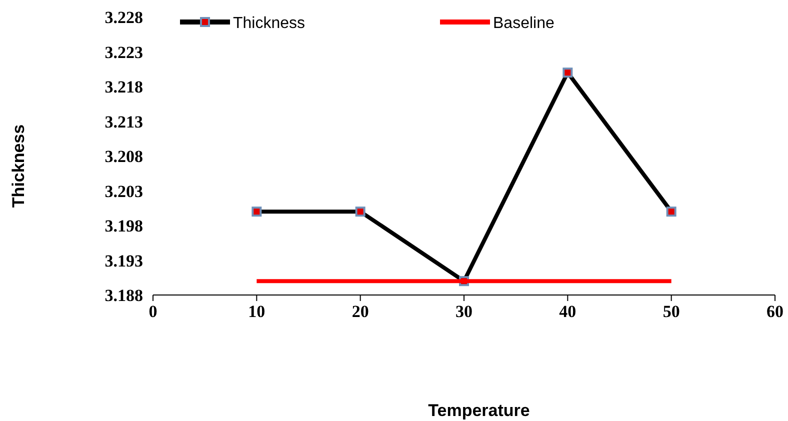 This screenshot has width=788, height=421. I want to click on y-tick-label: 3.198, so click(123, 226).